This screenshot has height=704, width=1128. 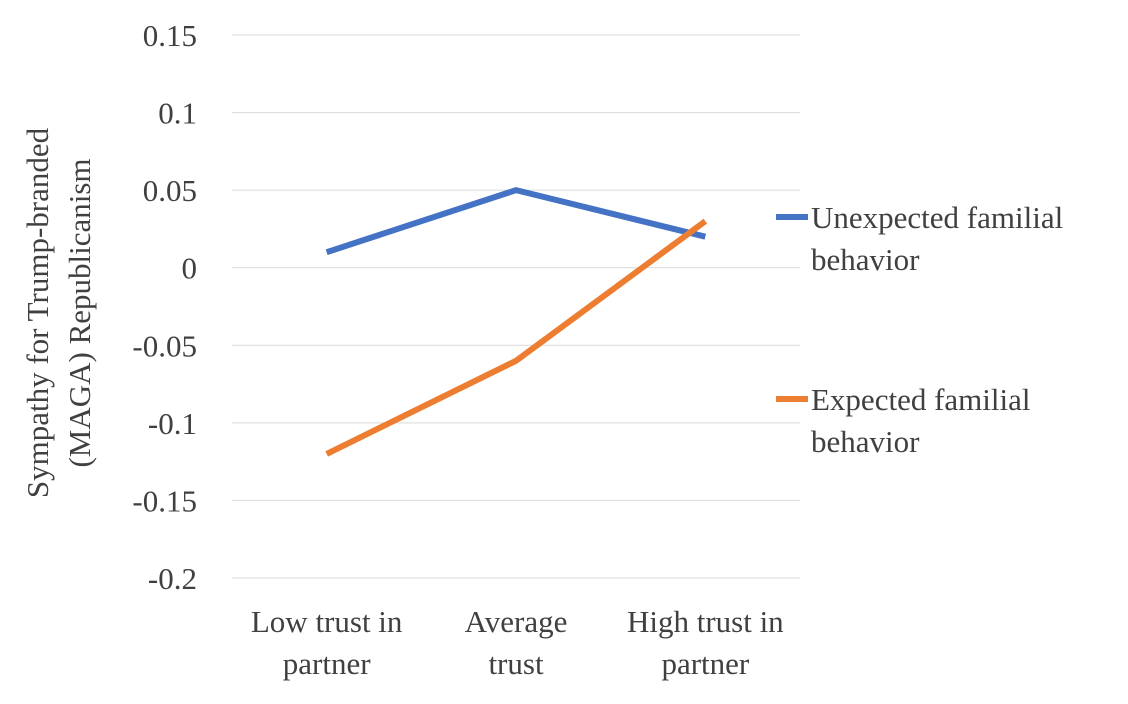 I want to click on y-tick-label: -0.1, so click(x=172, y=423).